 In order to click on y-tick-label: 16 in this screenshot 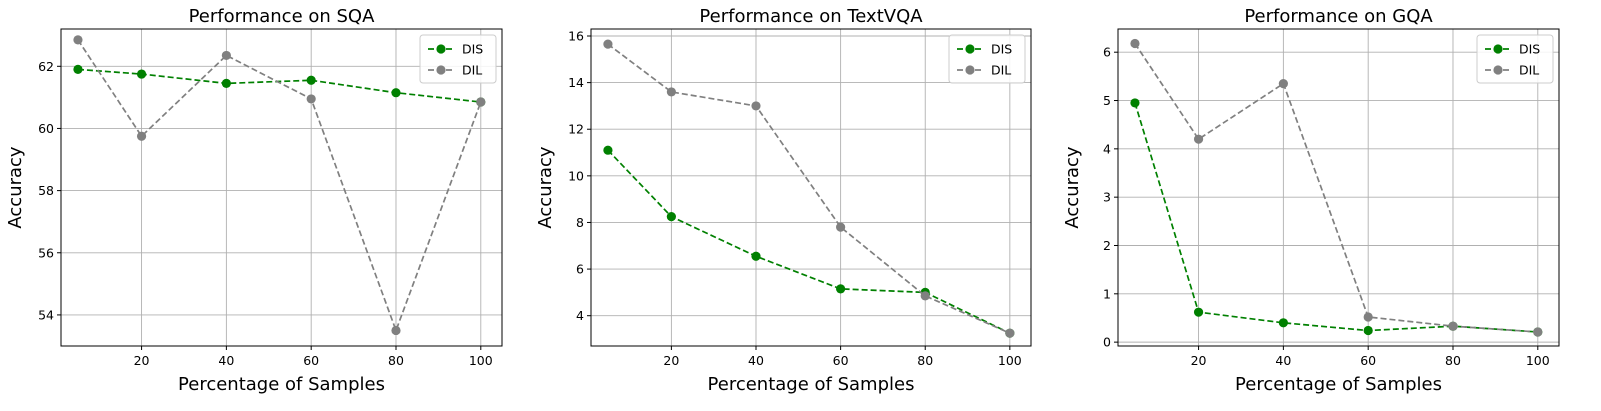, I will do `click(576, 35)`.